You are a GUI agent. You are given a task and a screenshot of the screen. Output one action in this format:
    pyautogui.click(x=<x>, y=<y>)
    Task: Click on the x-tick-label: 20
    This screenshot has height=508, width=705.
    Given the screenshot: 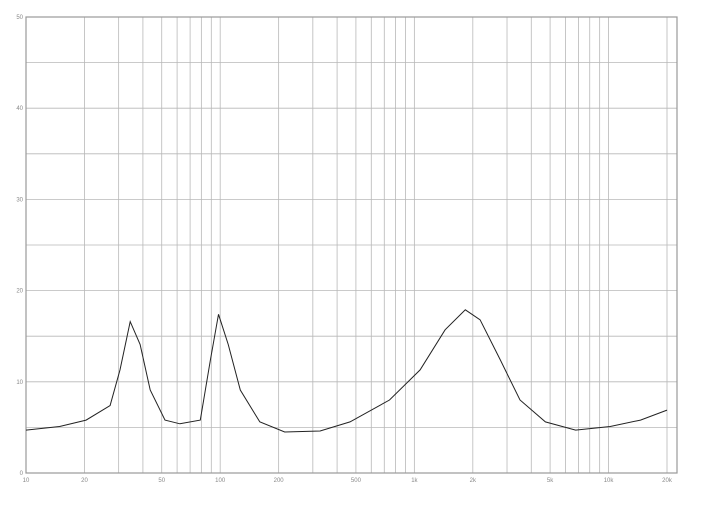 What is the action you would take?
    pyautogui.click(x=84, y=481)
    